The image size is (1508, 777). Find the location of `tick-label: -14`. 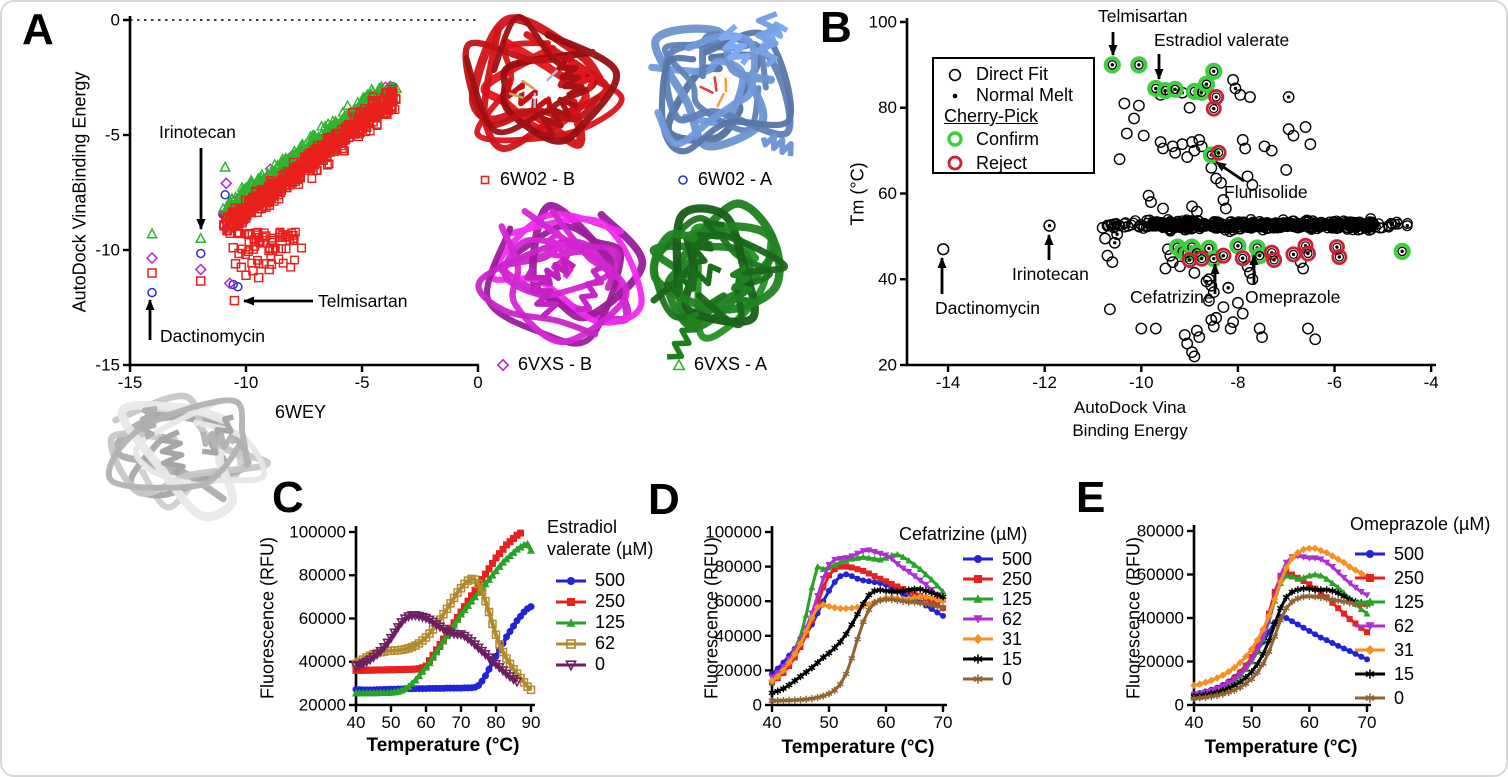

tick-label: -14 is located at coordinates (948, 382).